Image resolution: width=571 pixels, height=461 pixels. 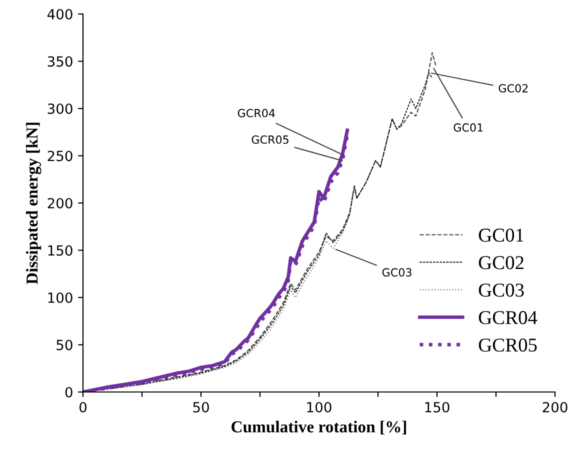 What do you see at coordinates (468, 127) in the screenshot?
I see `annotation: GC01` at bounding box center [468, 127].